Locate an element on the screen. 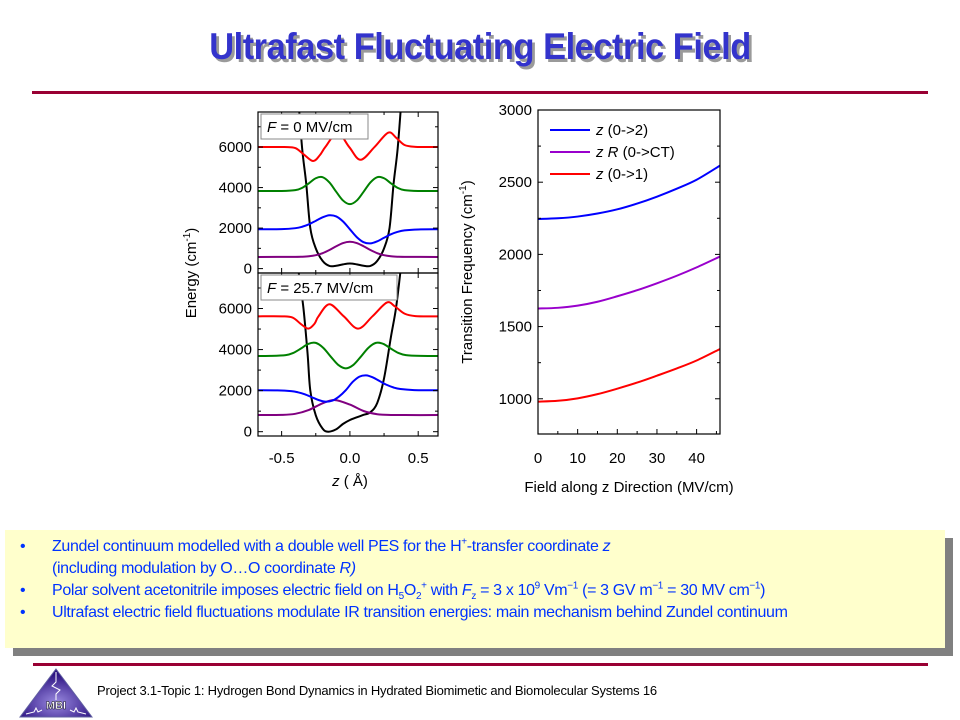  legend-label-text: (0->2) is located at coordinates (626, 130).